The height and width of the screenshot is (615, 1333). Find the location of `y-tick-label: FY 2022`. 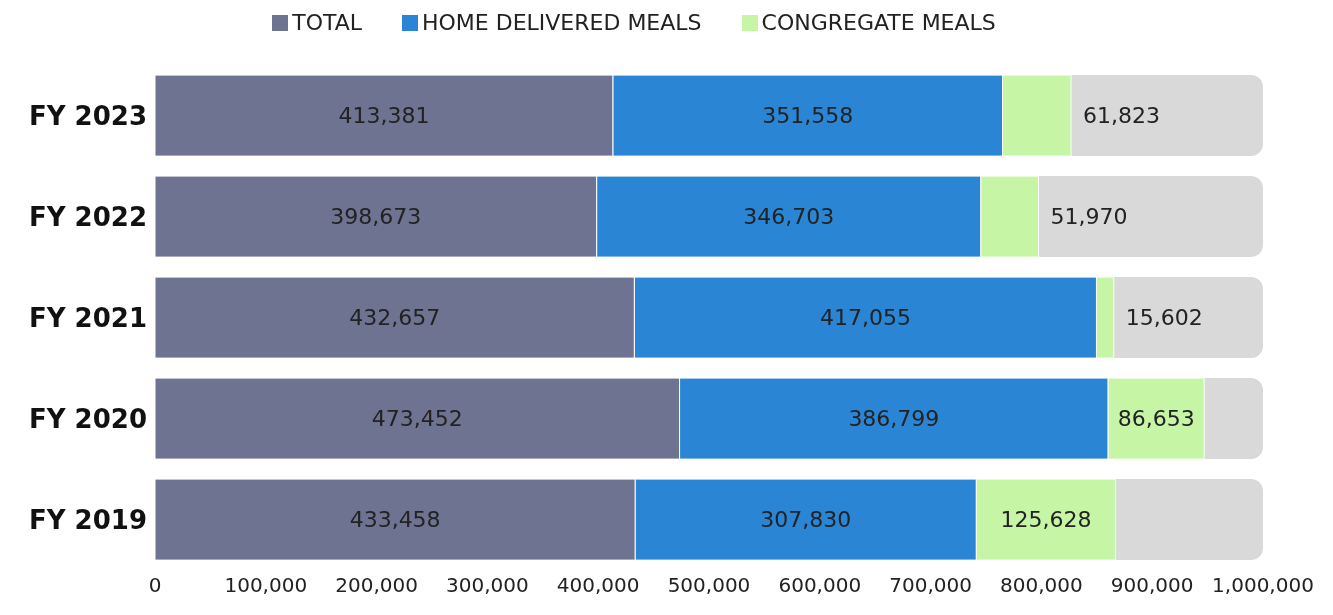

y-tick-label: FY 2022 is located at coordinates (87, 216).